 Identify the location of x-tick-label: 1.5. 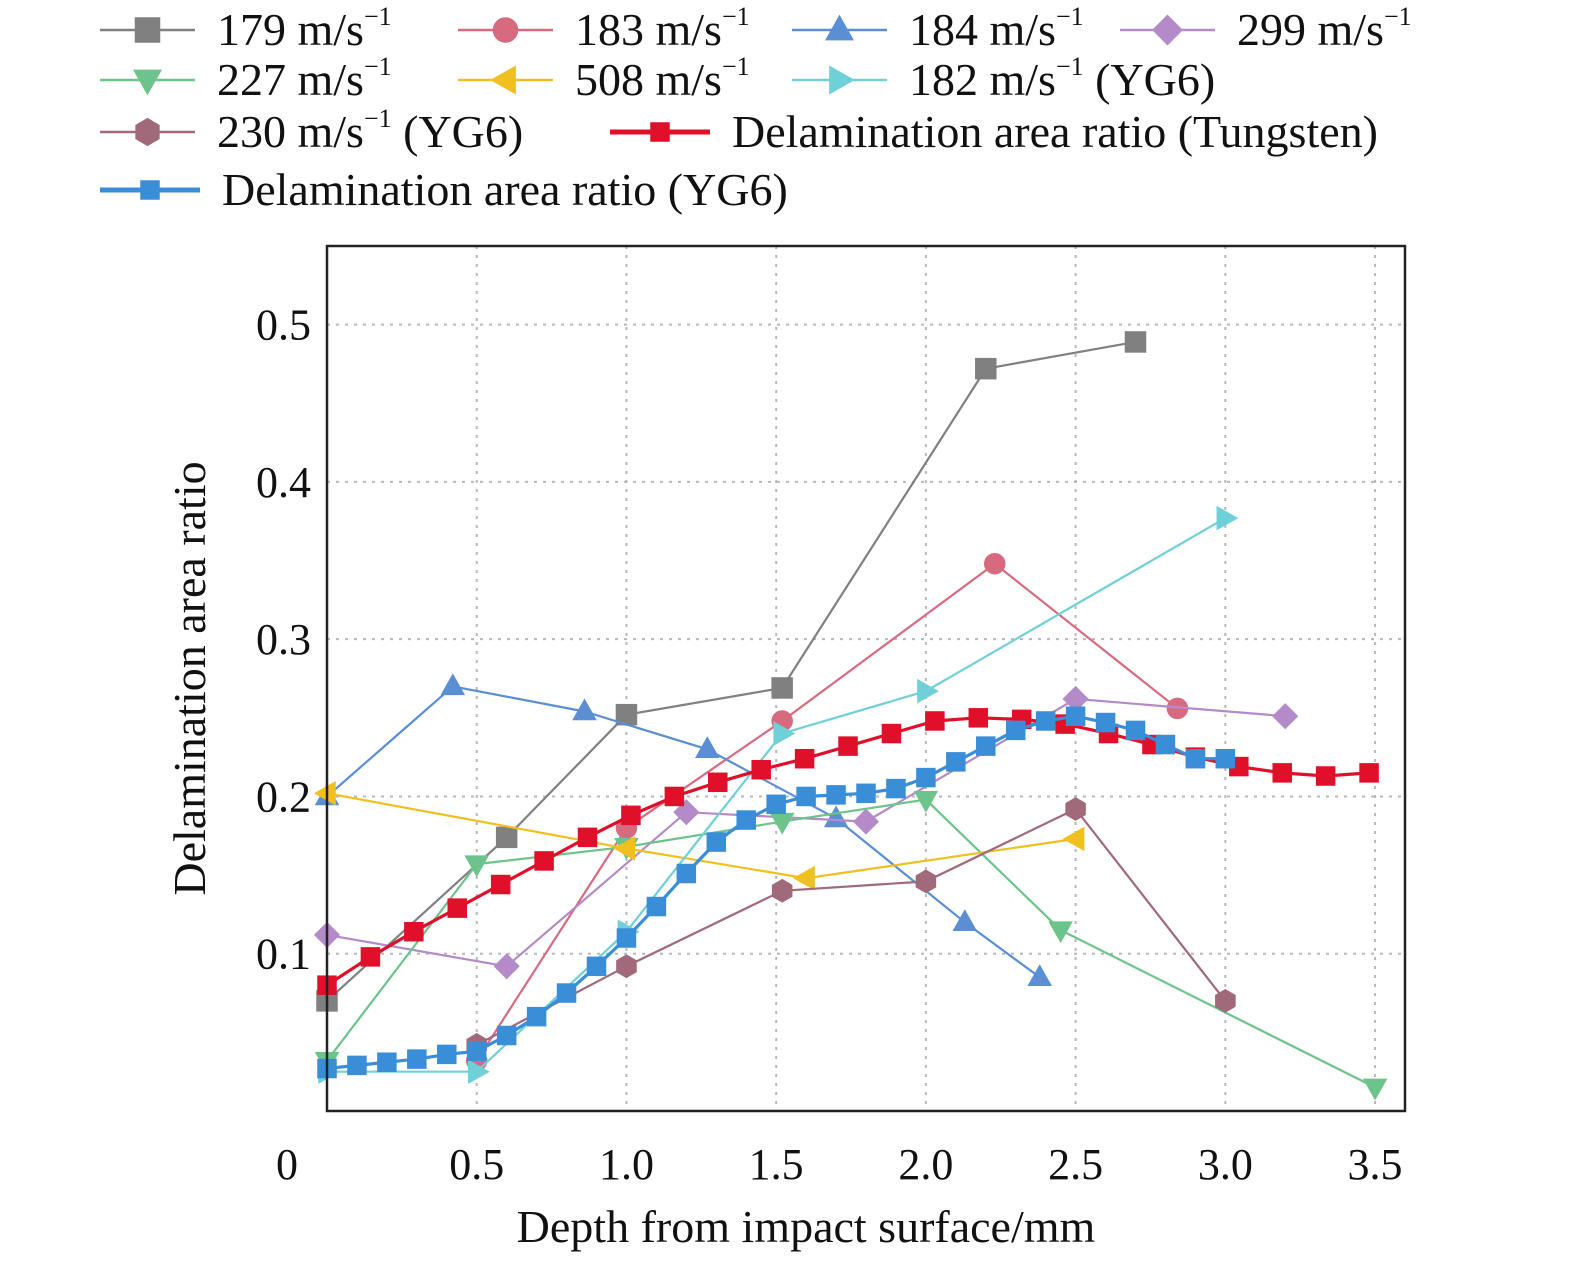
(776, 1164).